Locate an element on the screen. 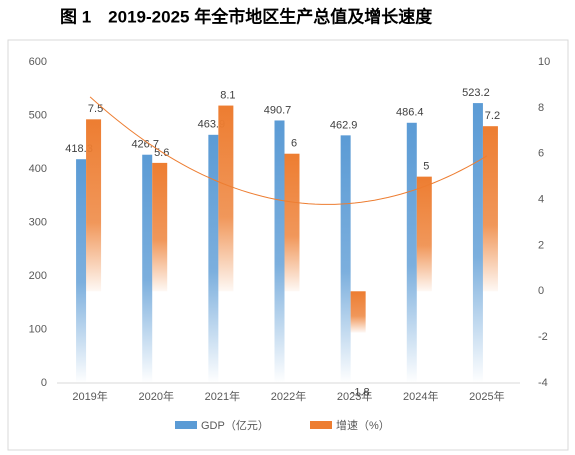 This screenshot has width=575, height=455. y-tick-label: 500 is located at coordinates (38, 115).